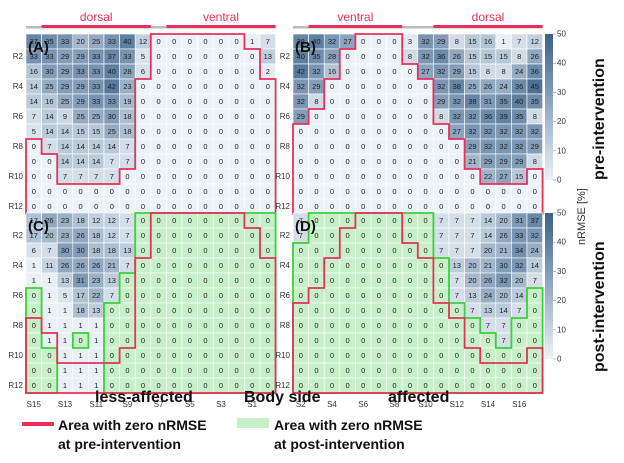 The image size is (624, 463). I want to click on colorbar-tick-label: 10, so click(561, 150).